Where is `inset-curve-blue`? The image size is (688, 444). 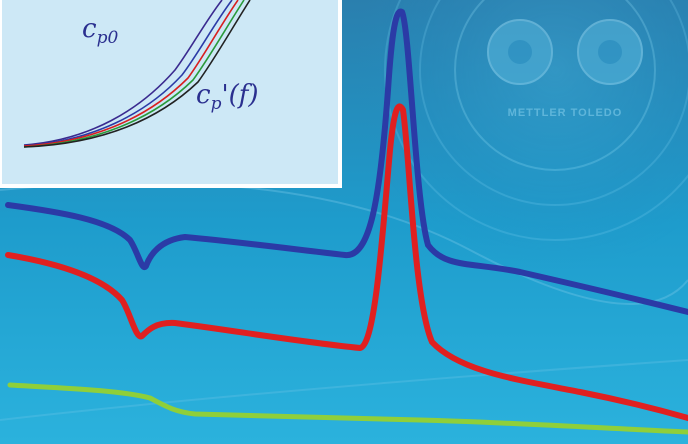 inset-curve-blue is located at coordinates (128, 73).